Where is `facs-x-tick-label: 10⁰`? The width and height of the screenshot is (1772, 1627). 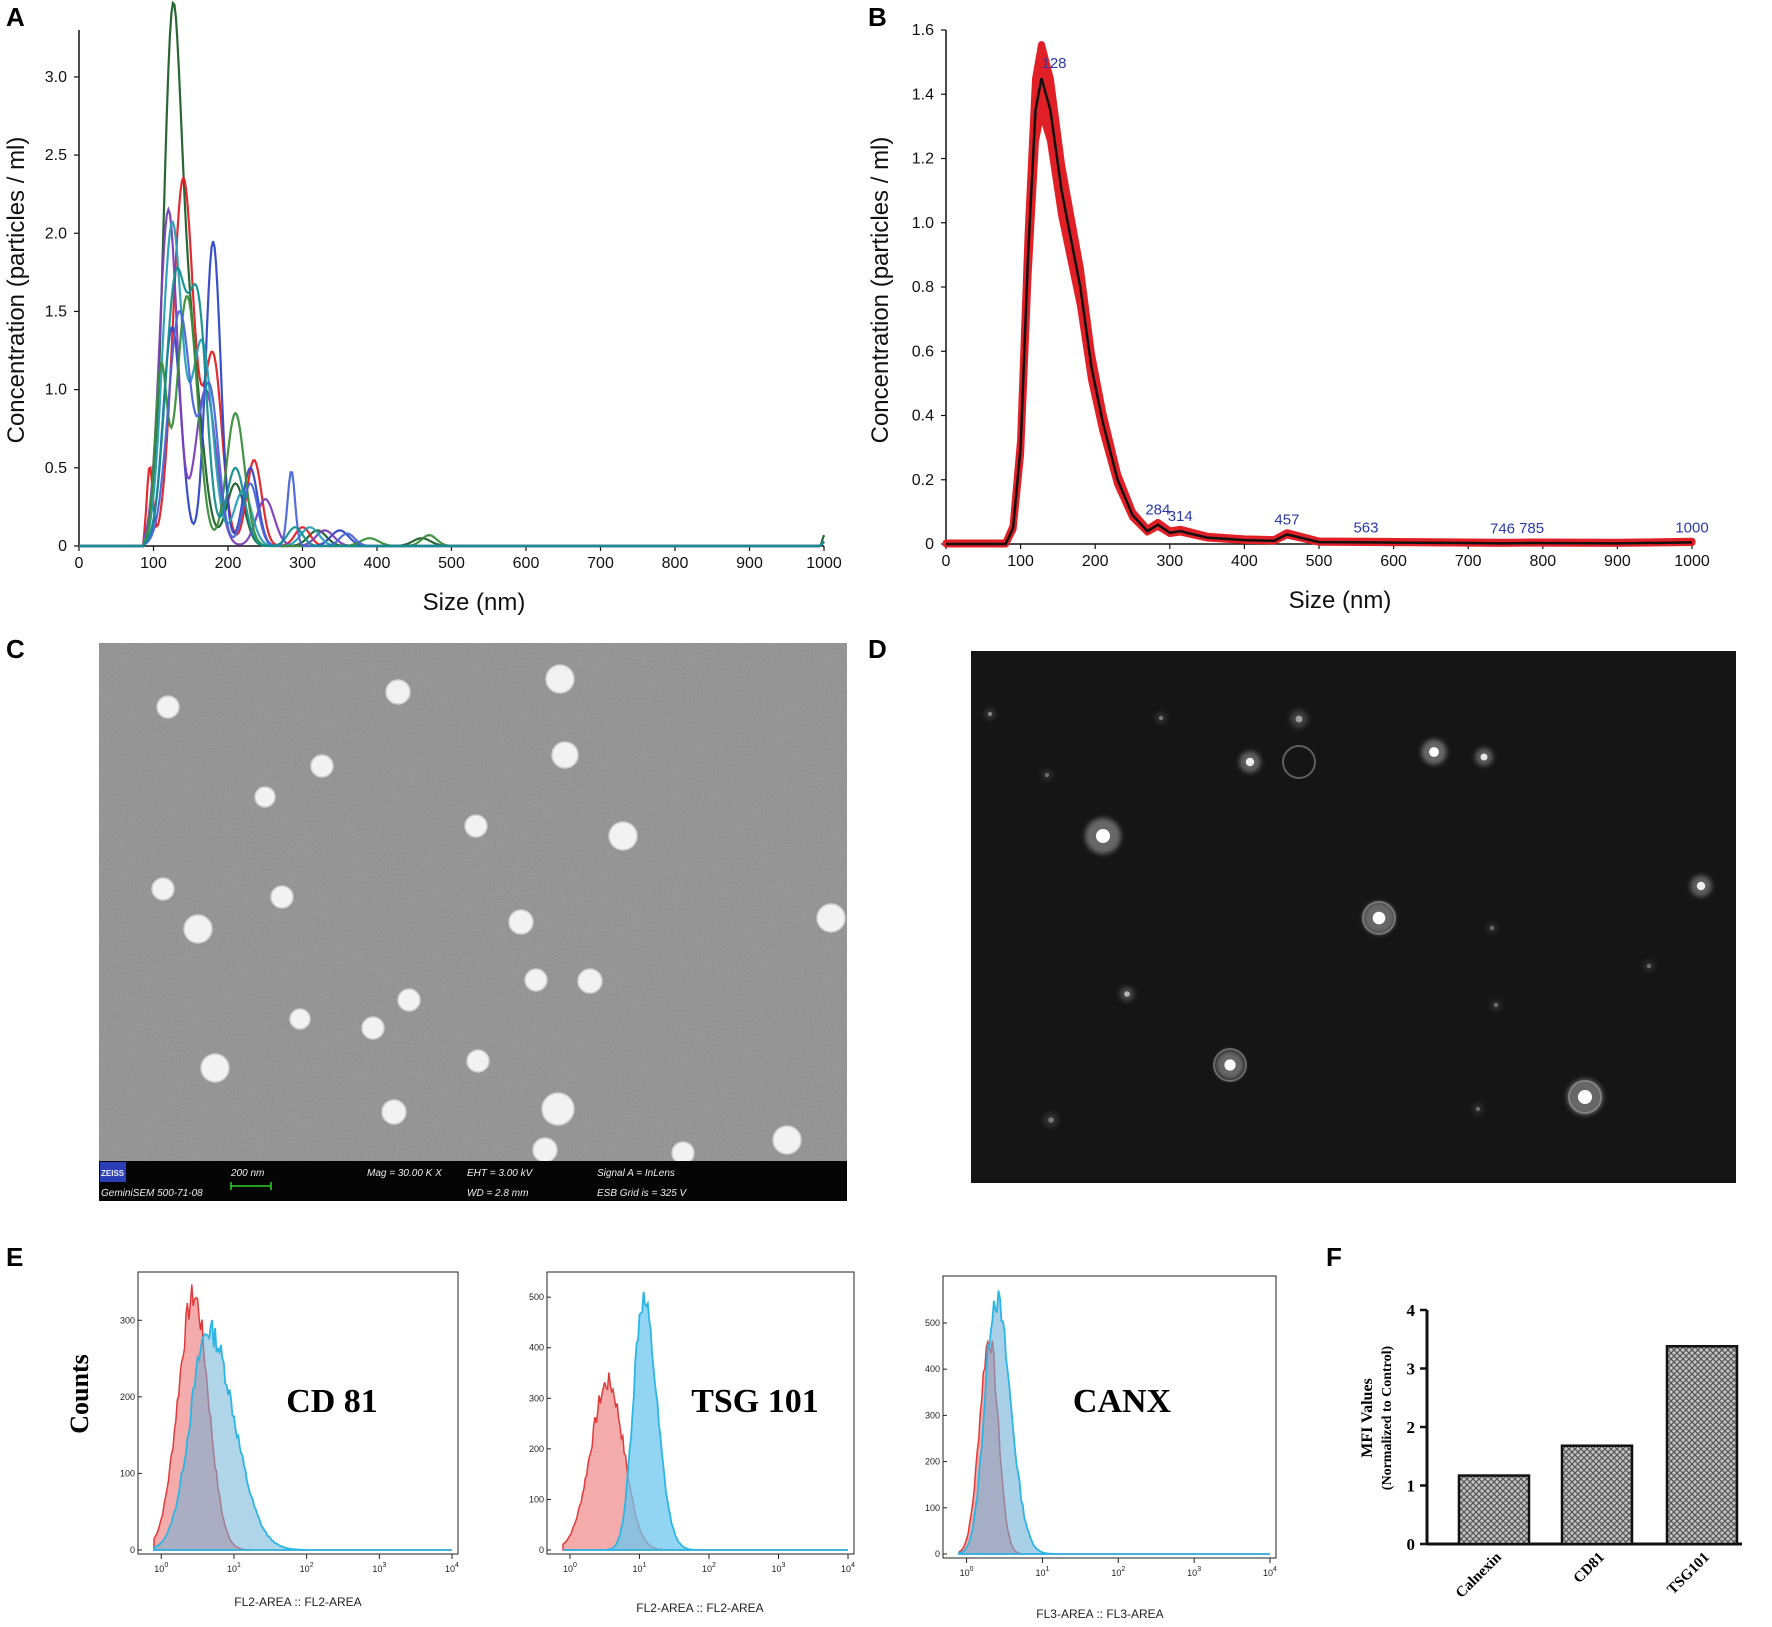 facs-x-tick-label: 10⁰ is located at coordinates (570, 1568).